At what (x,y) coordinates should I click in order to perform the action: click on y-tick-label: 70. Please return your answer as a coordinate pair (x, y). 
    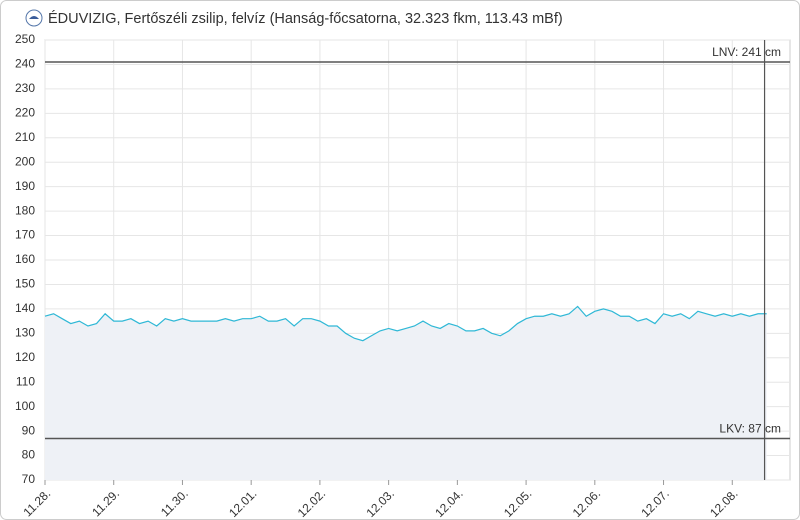
    Looking at the image, I should click on (29, 479).